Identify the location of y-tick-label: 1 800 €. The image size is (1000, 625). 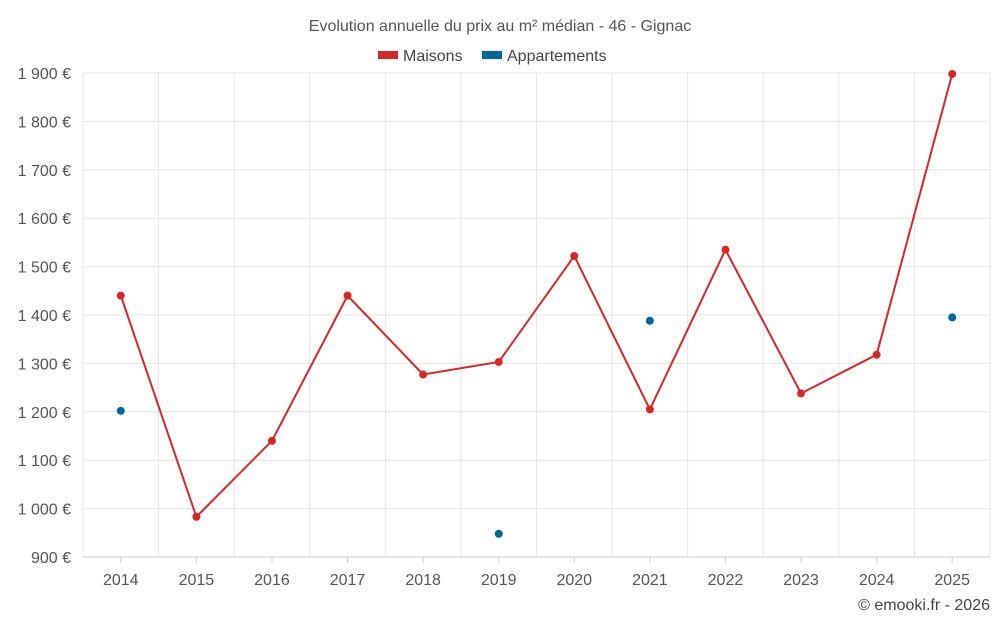
(44, 122).